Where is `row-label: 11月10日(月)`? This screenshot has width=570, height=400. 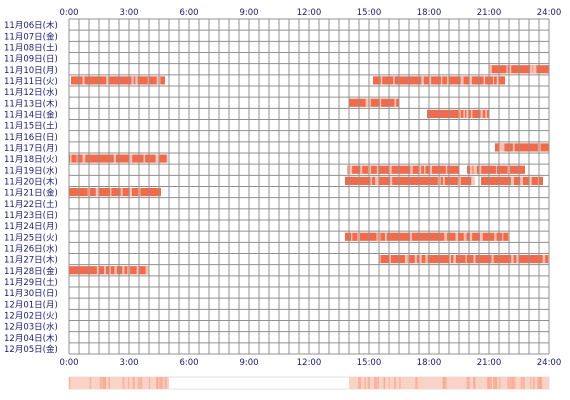
row-label: 11月10日(月) is located at coordinates (31, 71).